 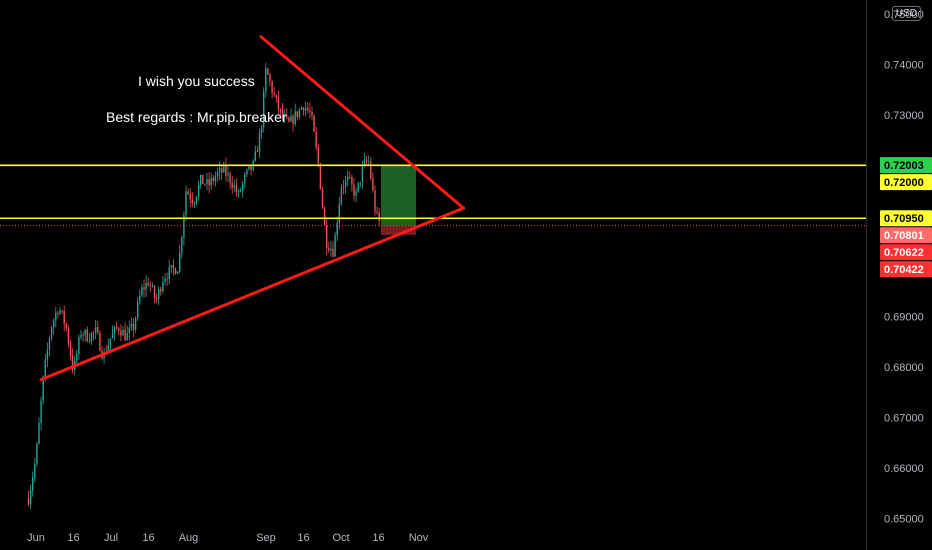 What do you see at coordinates (266, 538) in the screenshot?
I see `time-tick-label: Sep` at bounding box center [266, 538].